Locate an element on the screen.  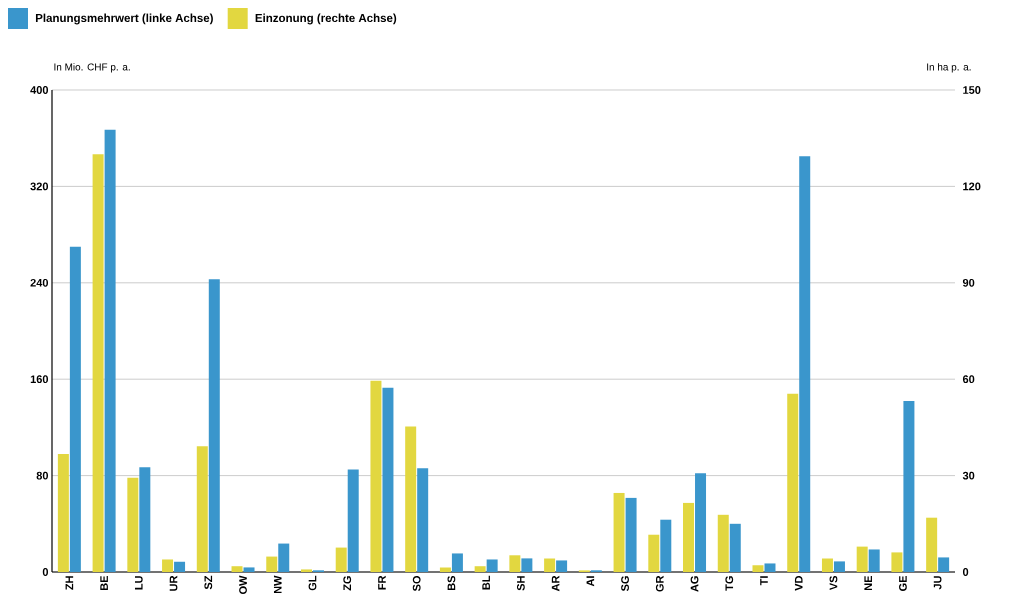
y-tick-label: 160 is located at coordinates (39, 379).